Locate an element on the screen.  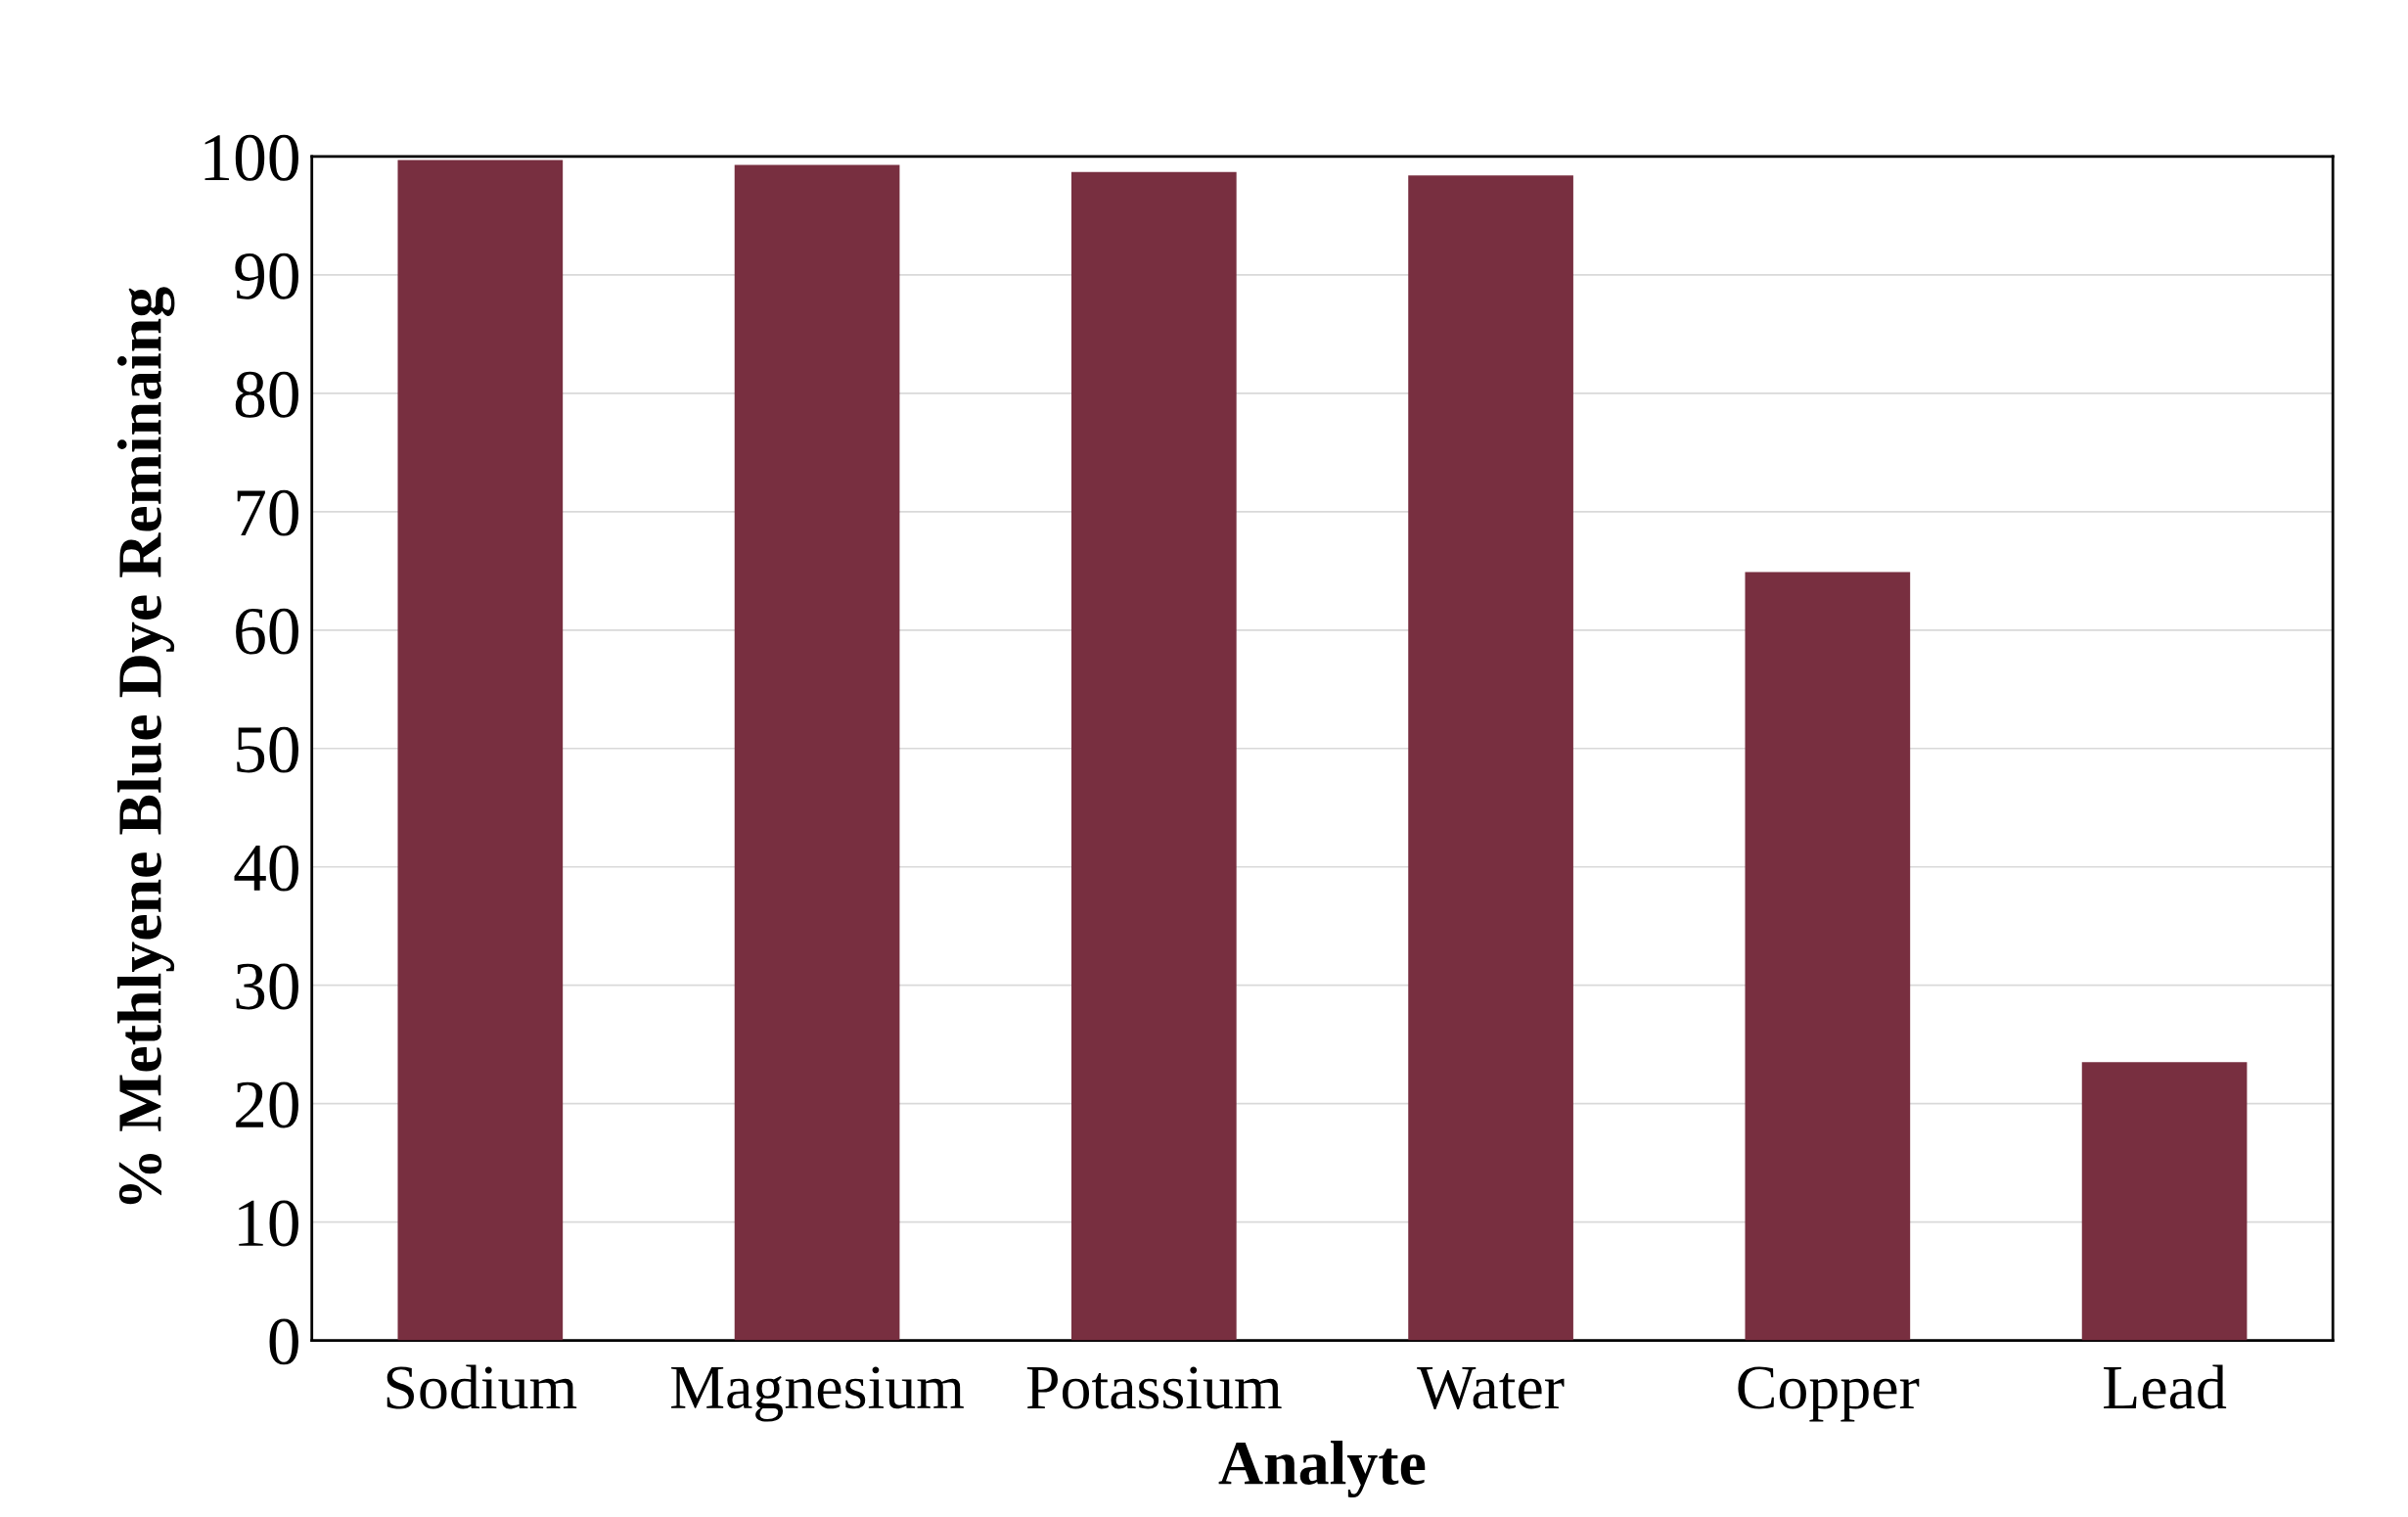
y-tick-label: 0 is located at coordinates (284, 1342).